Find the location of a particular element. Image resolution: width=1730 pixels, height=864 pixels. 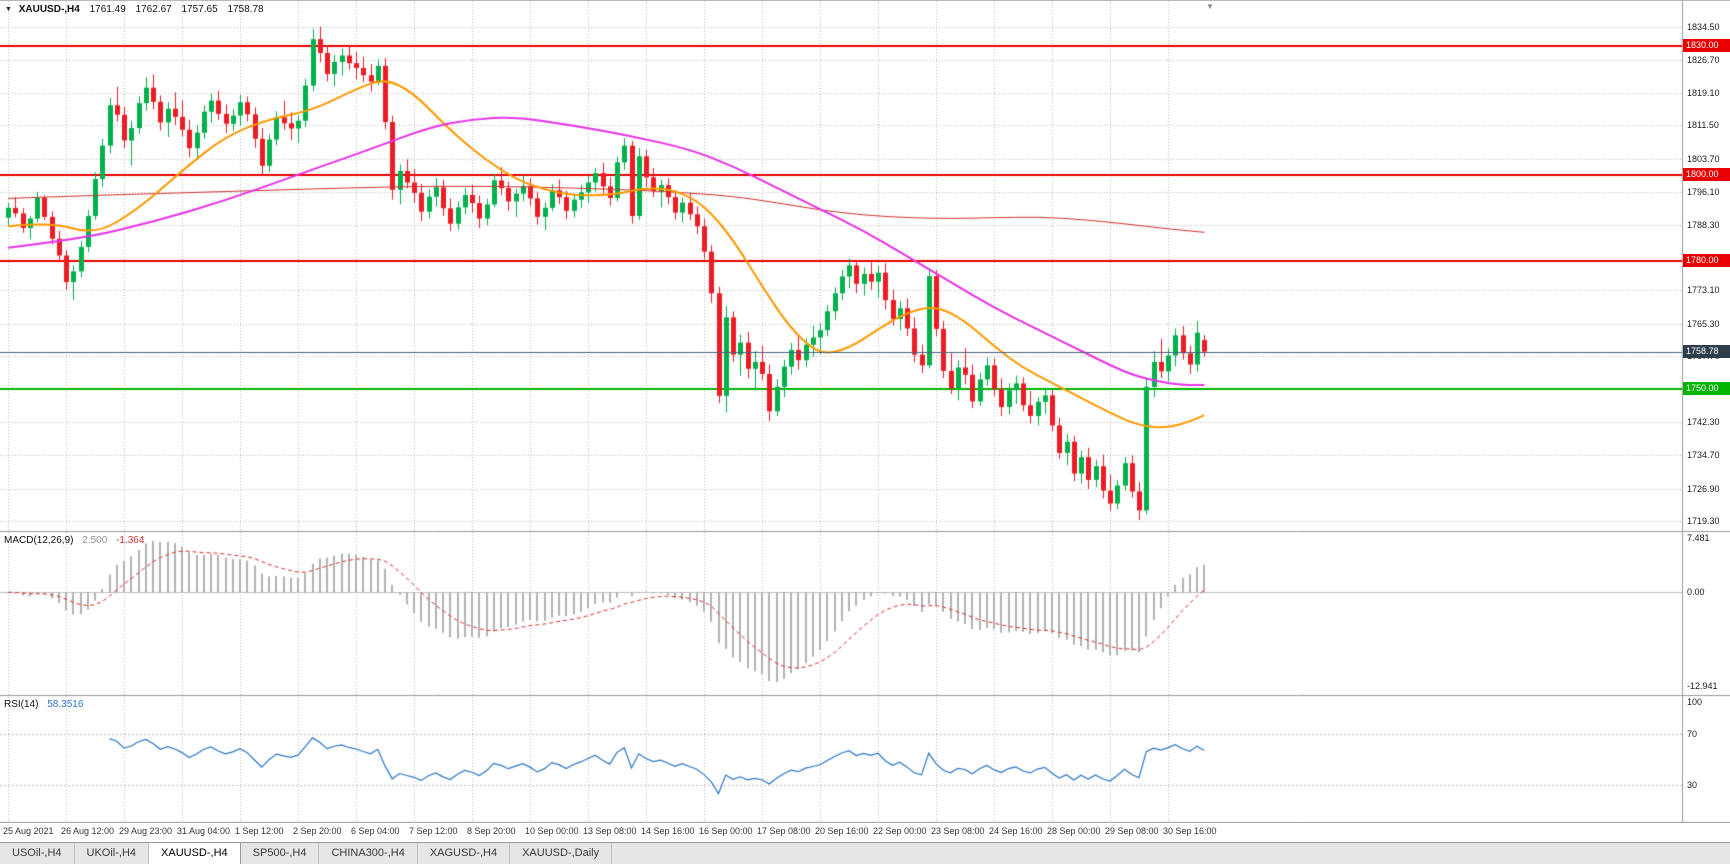

time-axis-label: 6 Sep 04:00 is located at coordinates (375, 831).